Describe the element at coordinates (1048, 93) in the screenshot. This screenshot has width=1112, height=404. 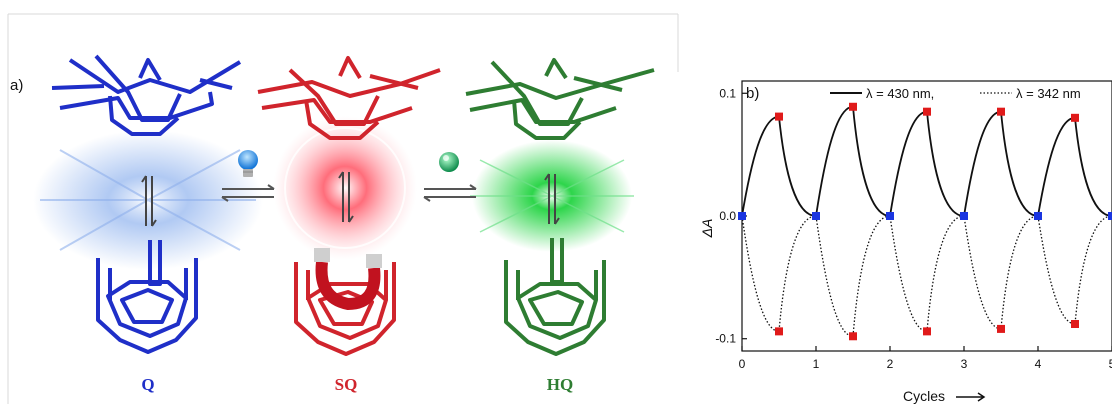
I see `legend-dotted-label: λ = 342 nm` at that location.